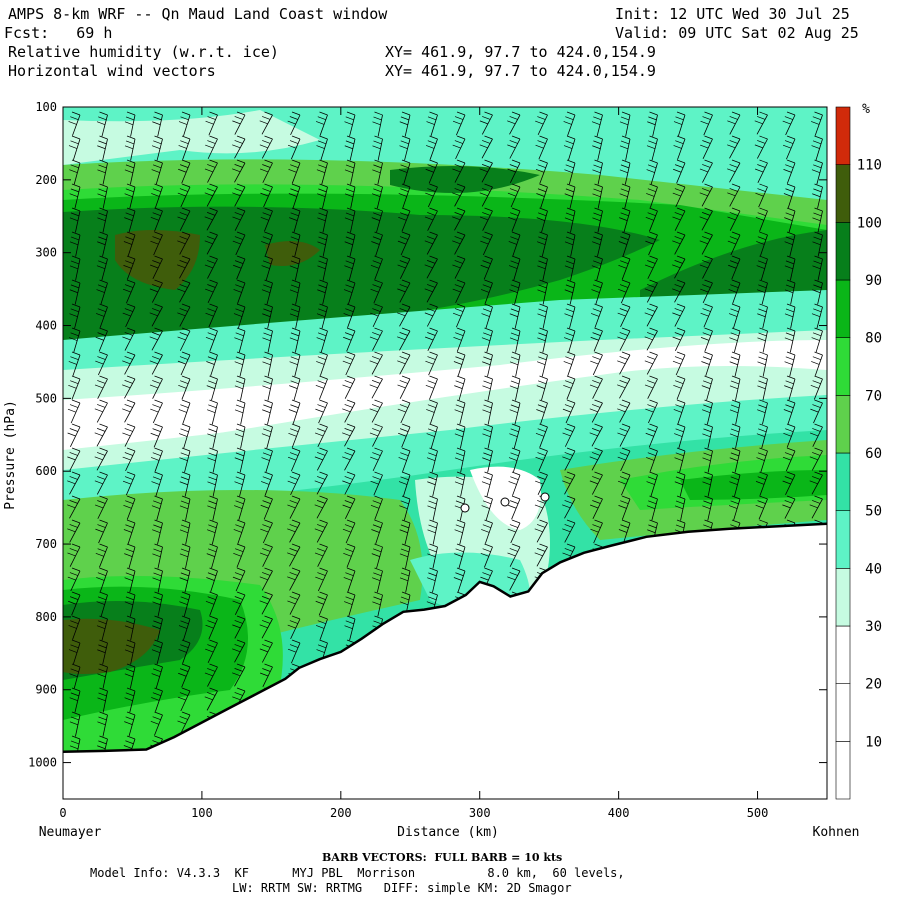 The image size is (900, 900). Describe the element at coordinates (505, 502) in the screenshot. I see `calm-wind-marker` at that location.